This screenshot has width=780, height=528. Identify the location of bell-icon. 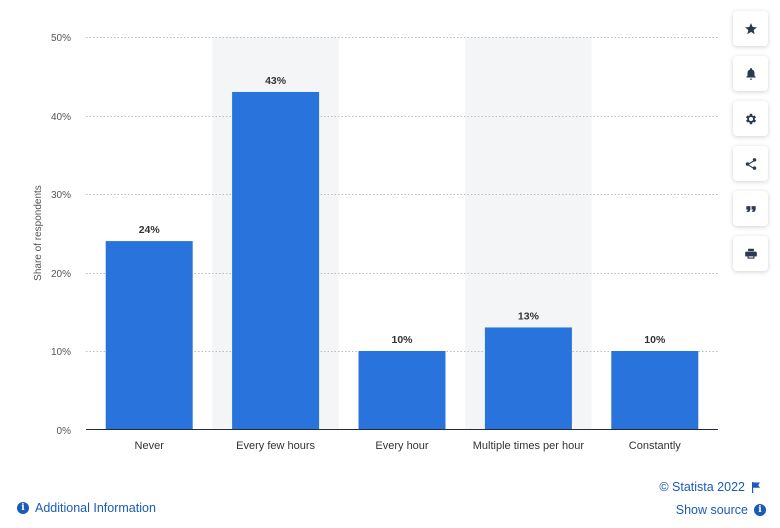
(750, 73).